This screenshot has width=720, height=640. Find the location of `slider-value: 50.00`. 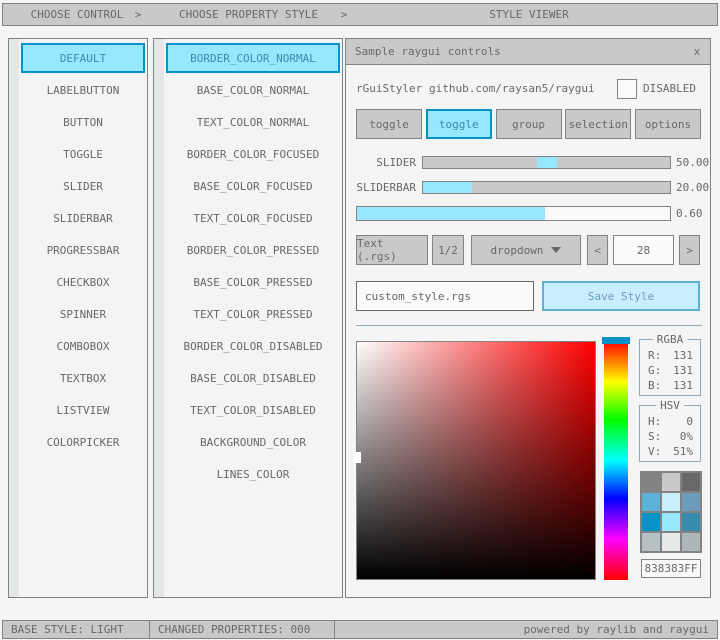

slider-value: 50.00 is located at coordinates (693, 162).